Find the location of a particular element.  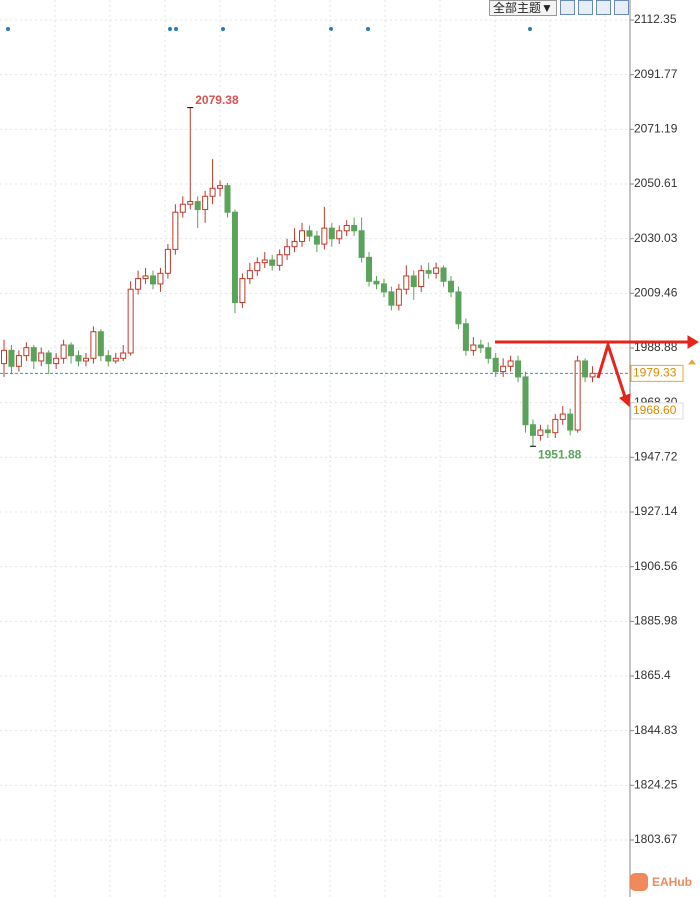

price-label: 1968.60 is located at coordinates (655, 410).